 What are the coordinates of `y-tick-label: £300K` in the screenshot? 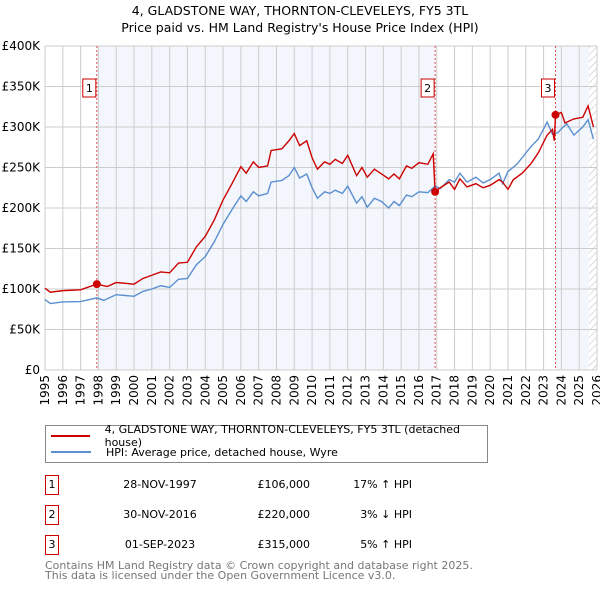 It's located at (22, 127).